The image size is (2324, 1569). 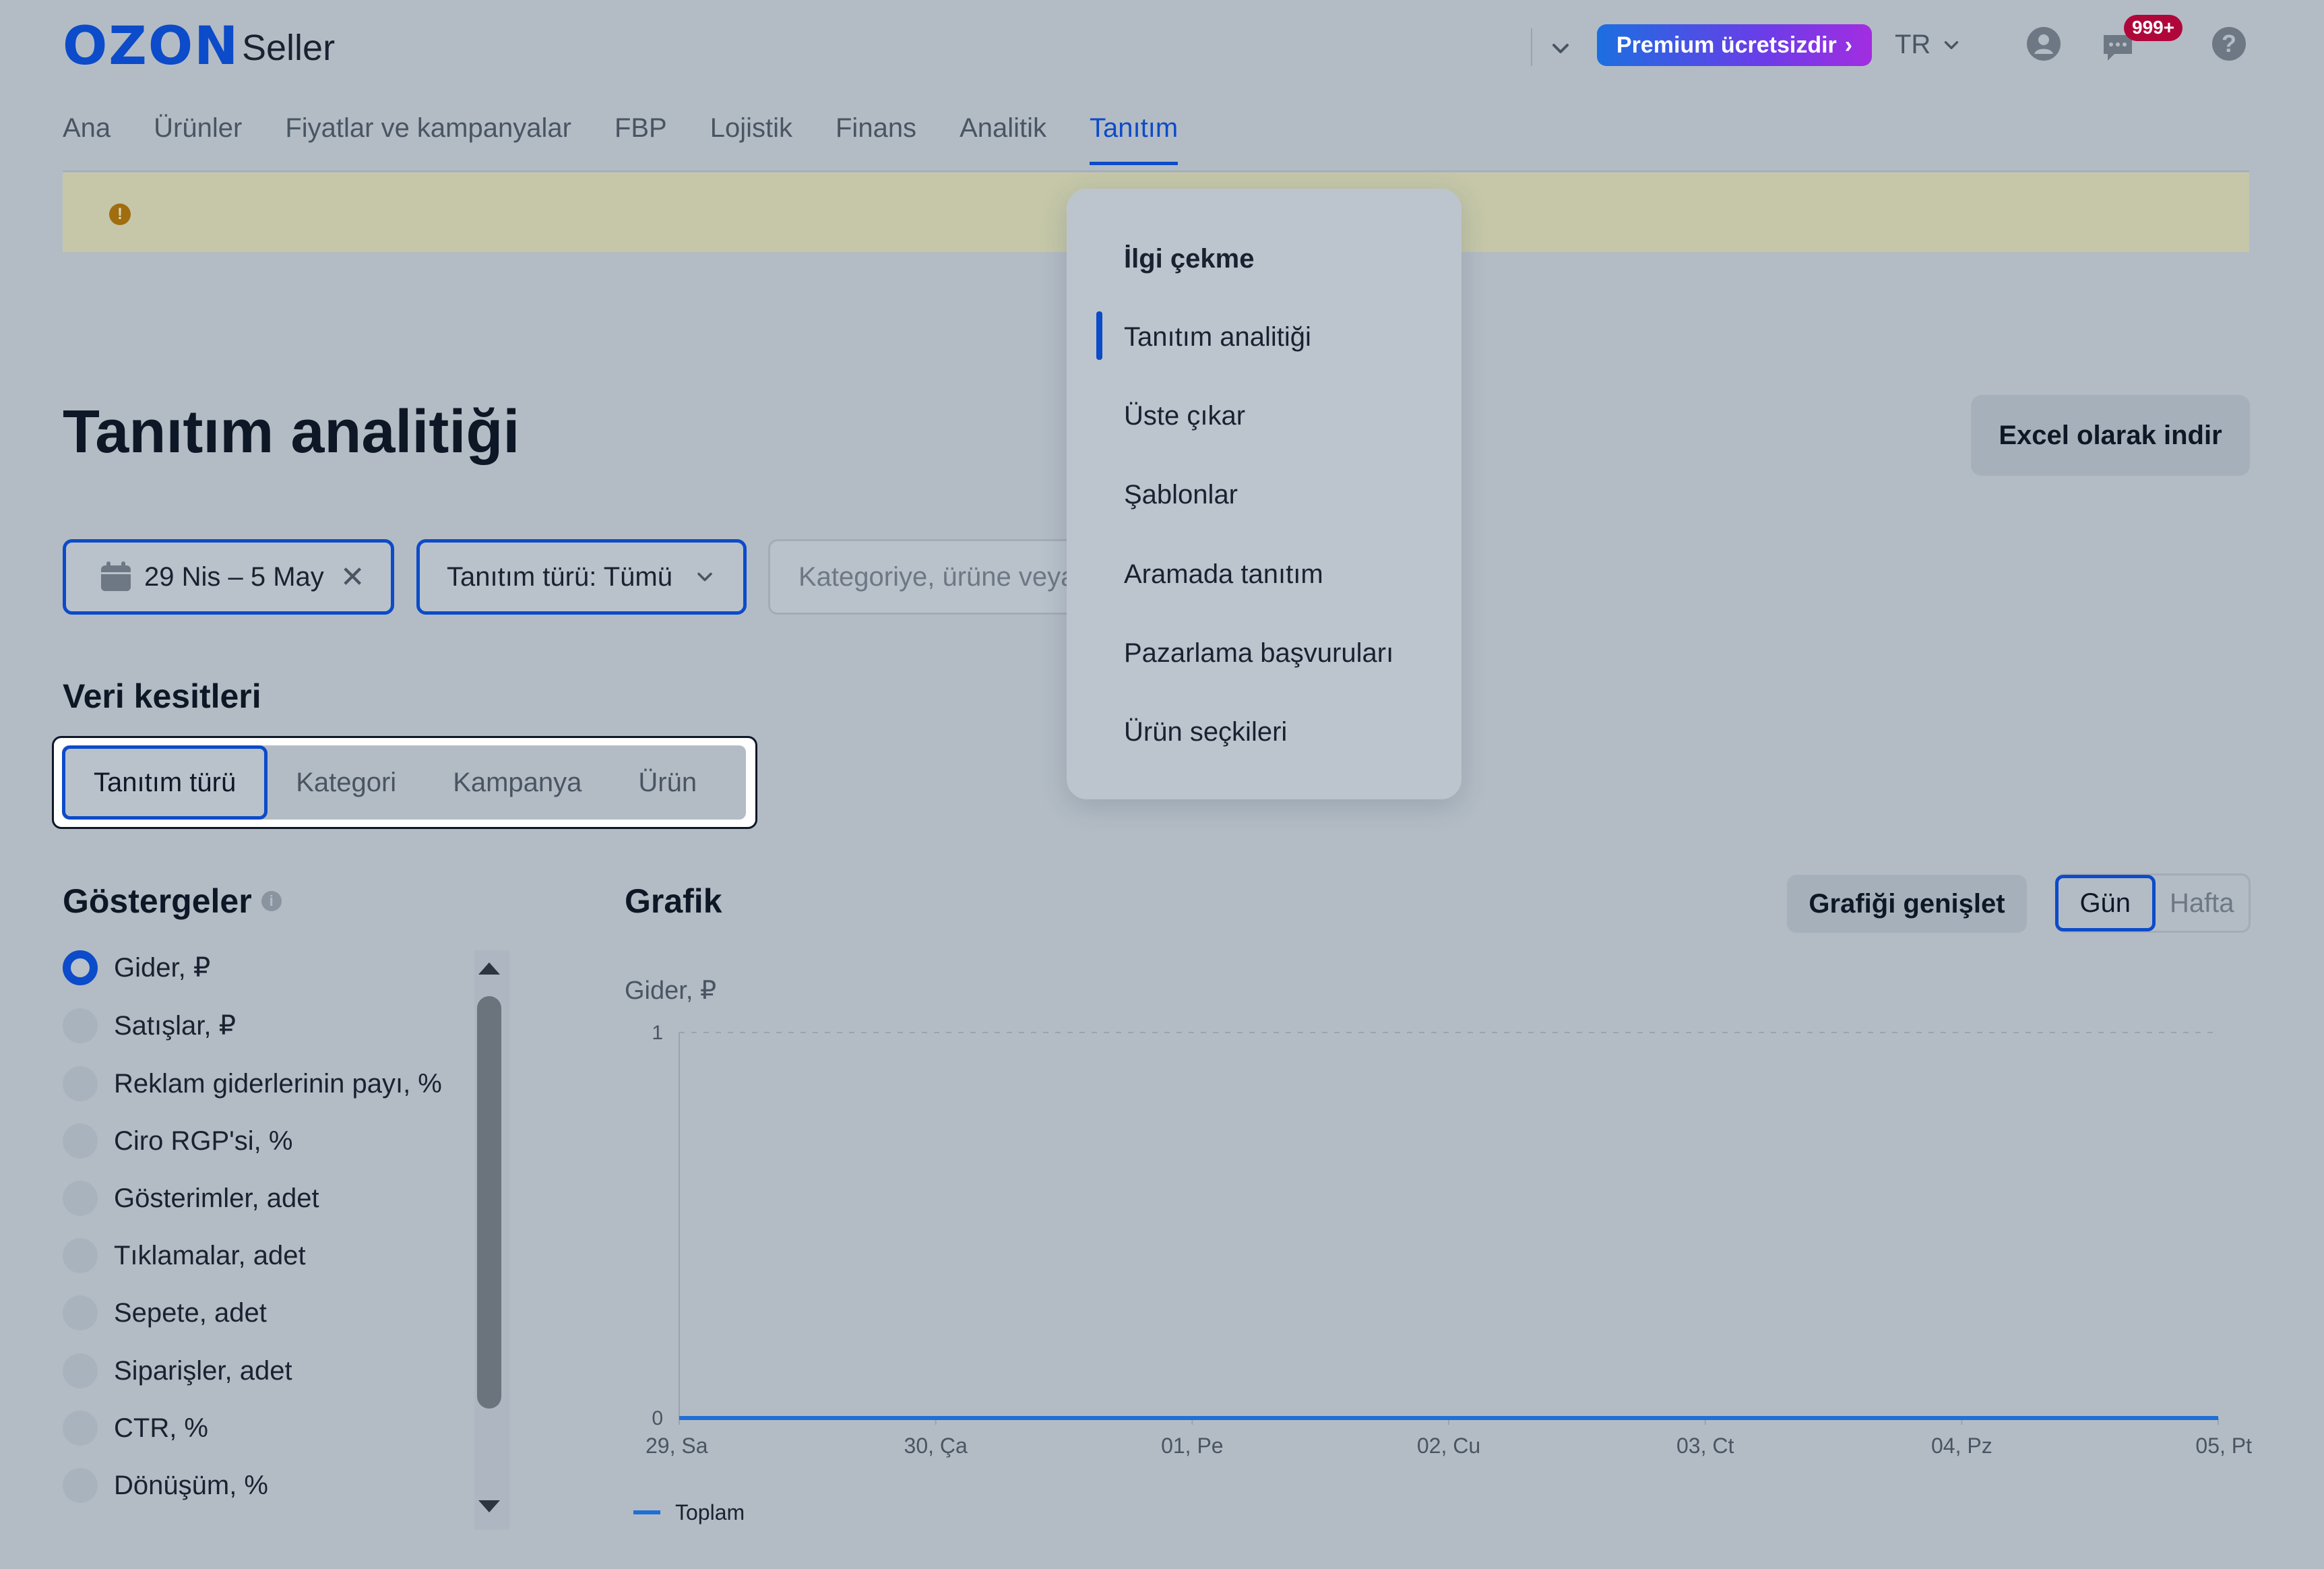 I want to click on scroll-up-icon, so click(x=489, y=968).